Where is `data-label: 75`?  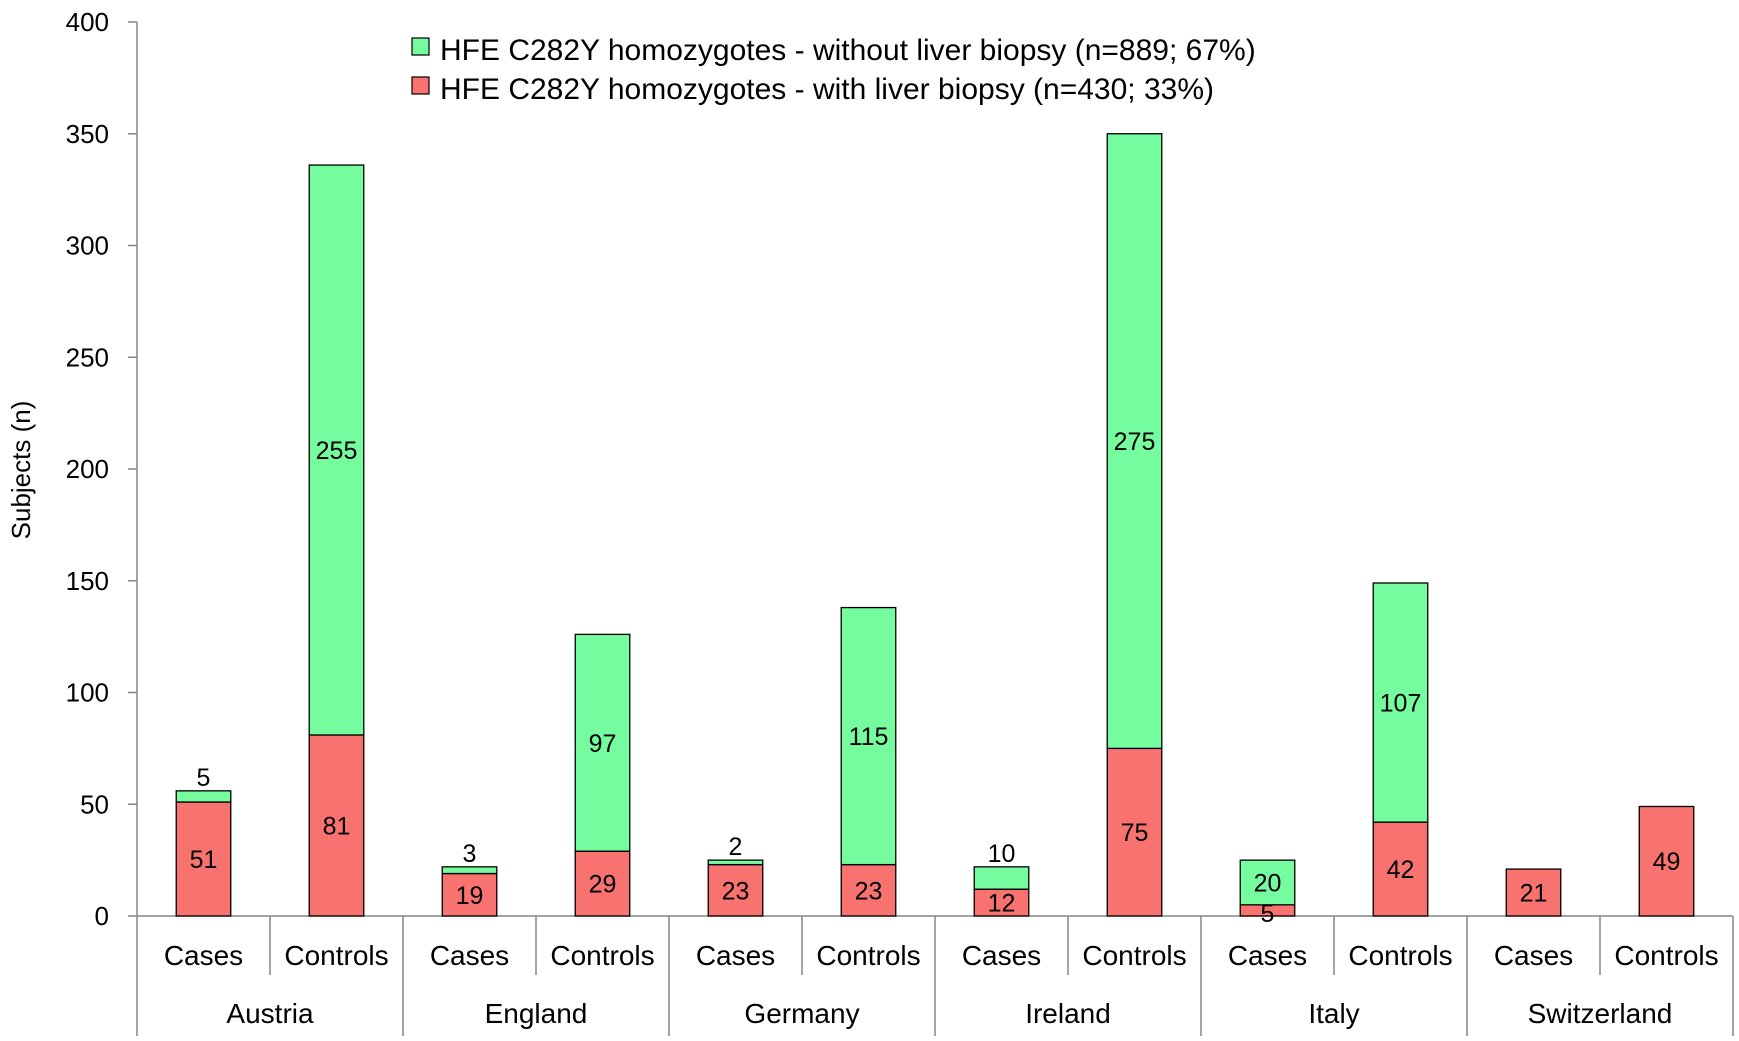
data-label: 75 is located at coordinates (1135, 833).